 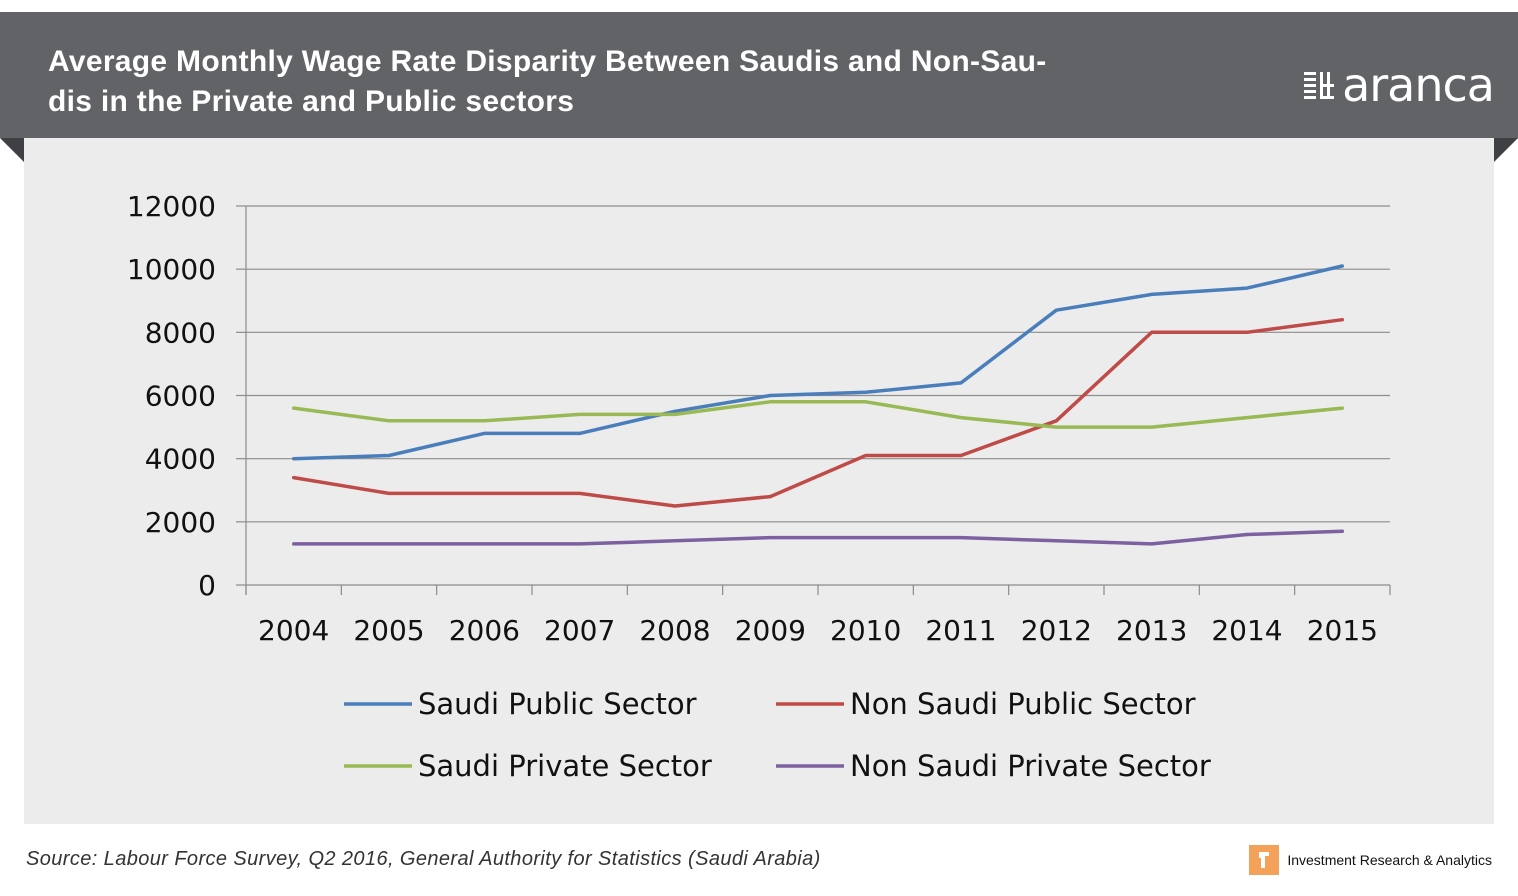 What do you see at coordinates (180, 332) in the screenshot?
I see `y-tick-label: 8000` at bounding box center [180, 332].